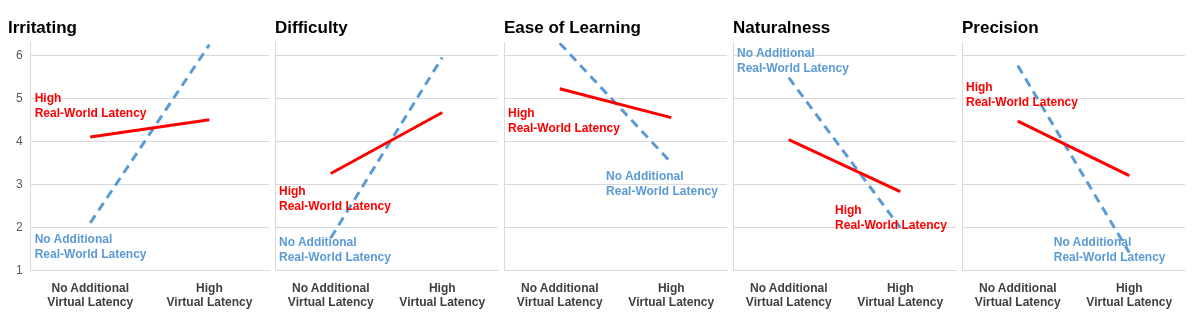 Image resolution: width=1199 pixels, height=323 pixels. I want to click on y-tick-label: 1, so click(19, 269).